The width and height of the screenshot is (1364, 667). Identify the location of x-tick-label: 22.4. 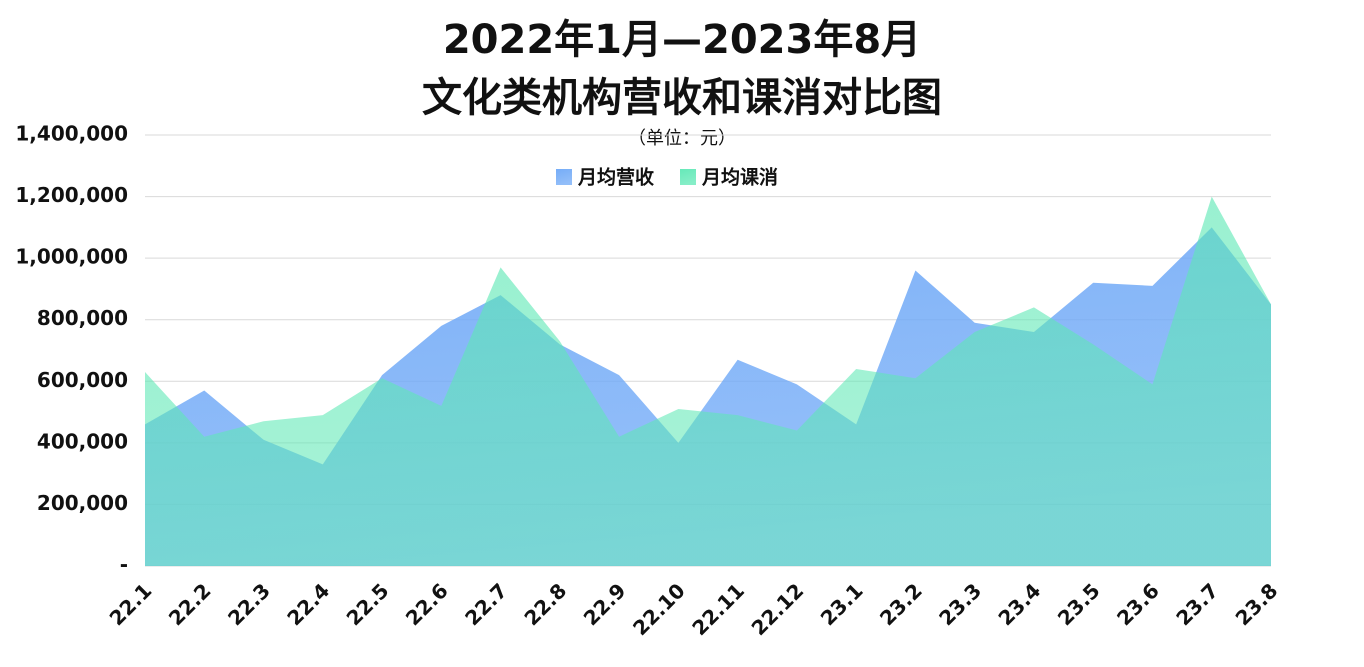
(308, 604).